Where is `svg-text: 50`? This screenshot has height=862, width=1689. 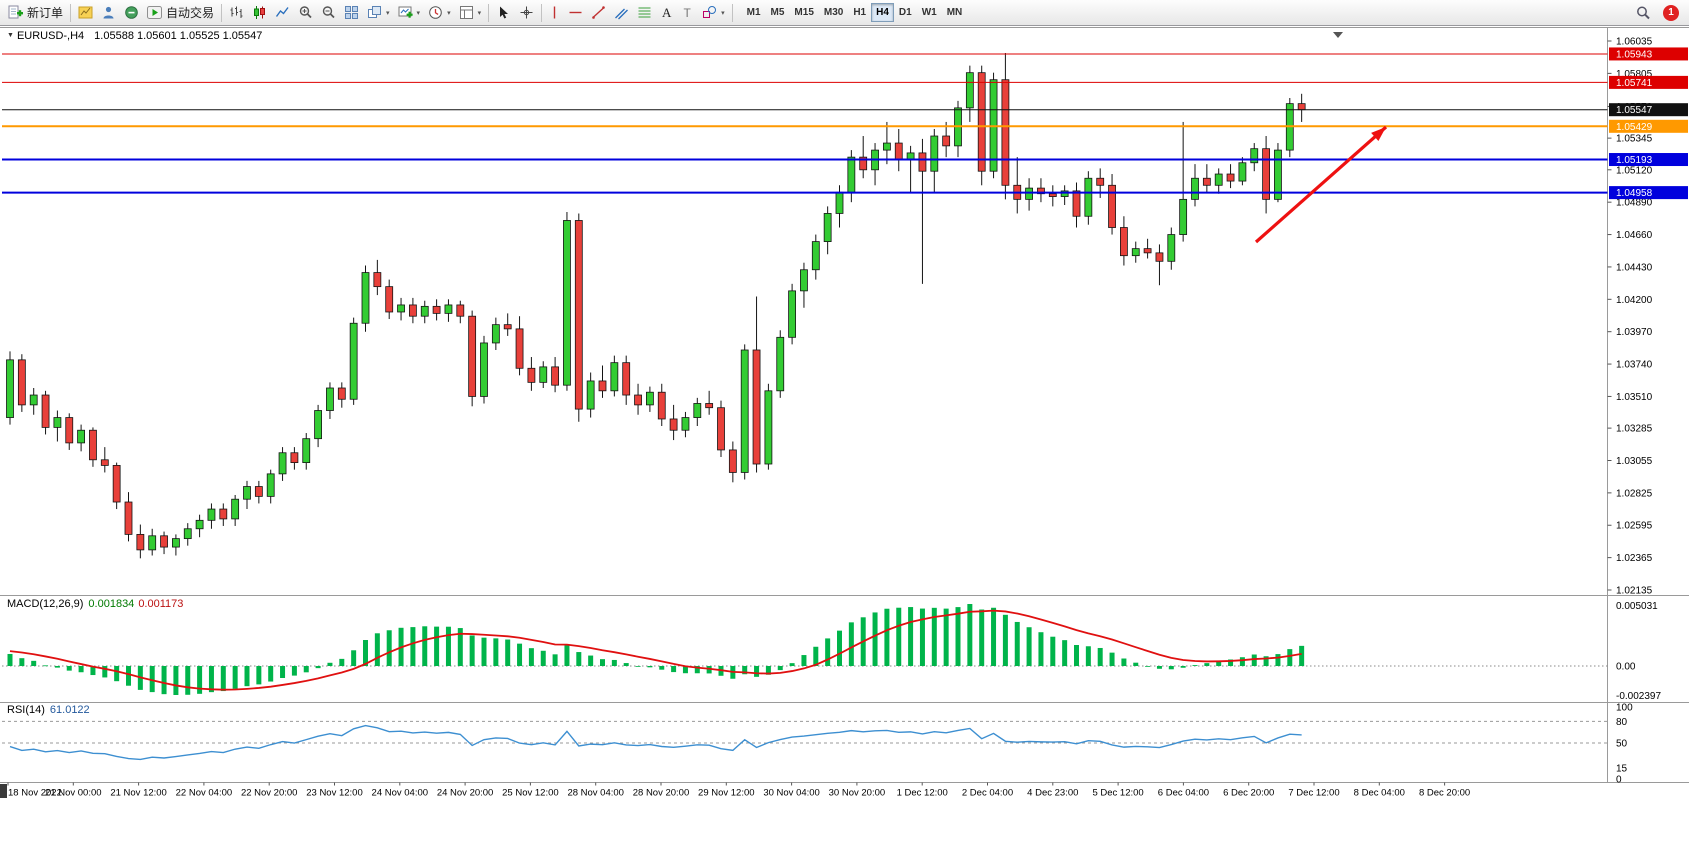 svg-text: 50 is located at coordinates (1622, 744).